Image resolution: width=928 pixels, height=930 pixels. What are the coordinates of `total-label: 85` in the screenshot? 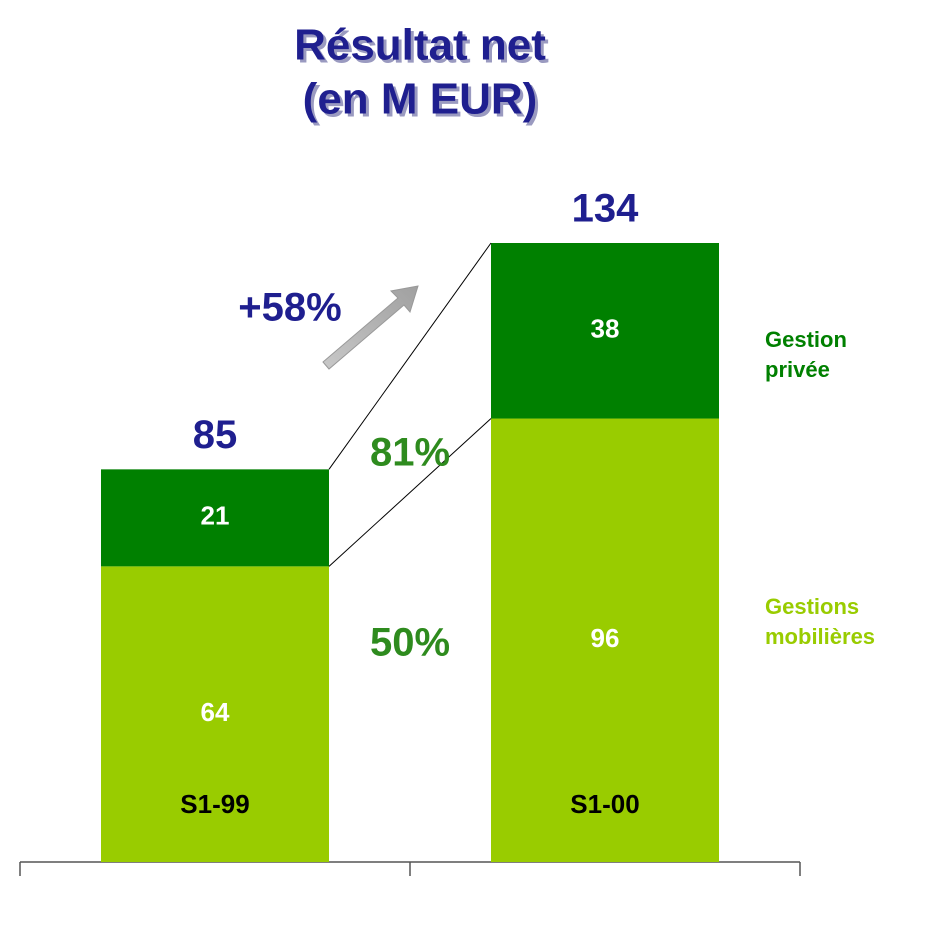 It's located at (215, 435).